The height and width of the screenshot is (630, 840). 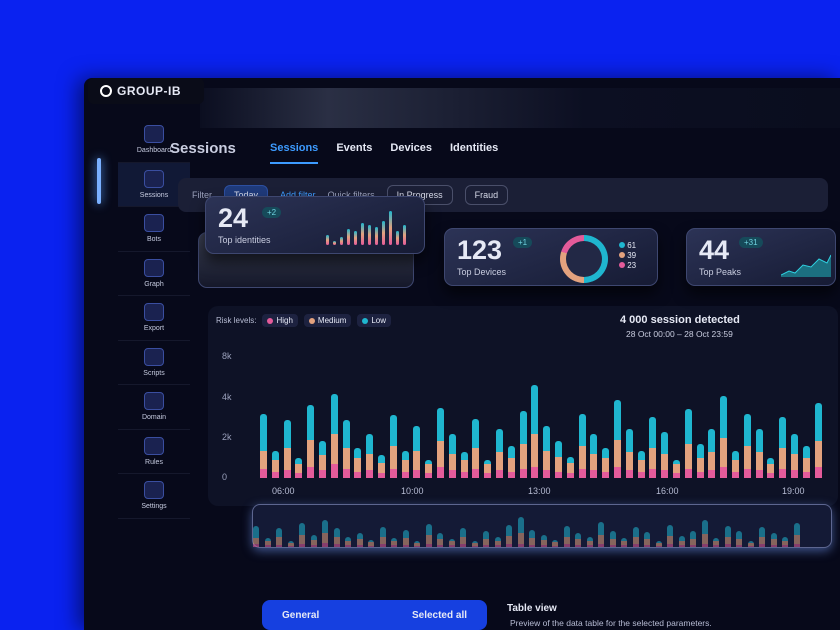 I want to click on brand-logo: GROUP-IB, so click(x=146, y=91).